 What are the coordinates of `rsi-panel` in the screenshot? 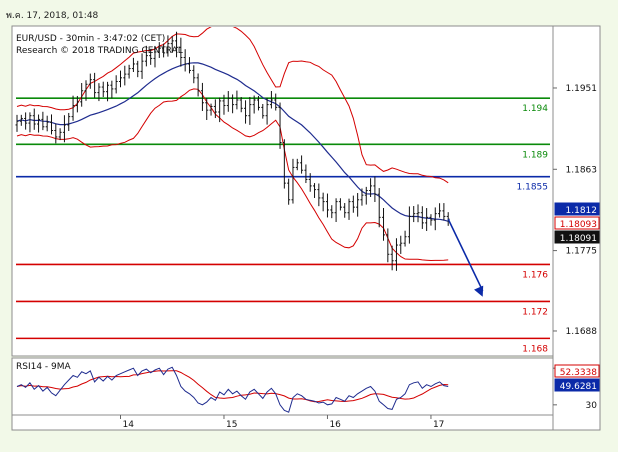 It's located at (282, 386).